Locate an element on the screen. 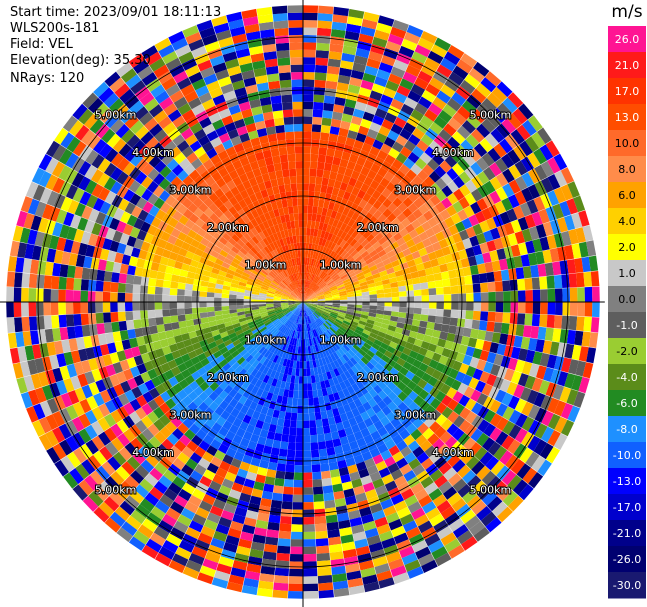 This screenshot has height=607, width=647. range-ring-label: 1.00km is located at coordinates (341, 265).